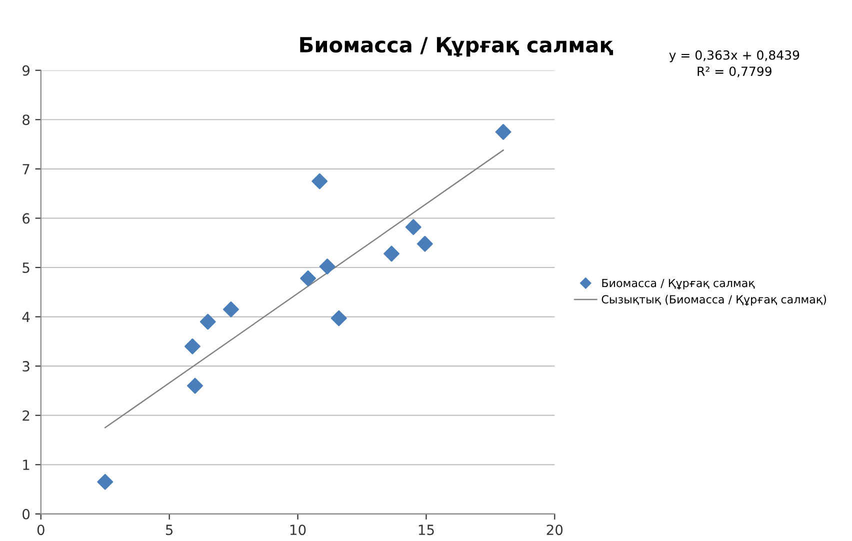  I want to click on y-tick-label: 9, so click(26, 70).